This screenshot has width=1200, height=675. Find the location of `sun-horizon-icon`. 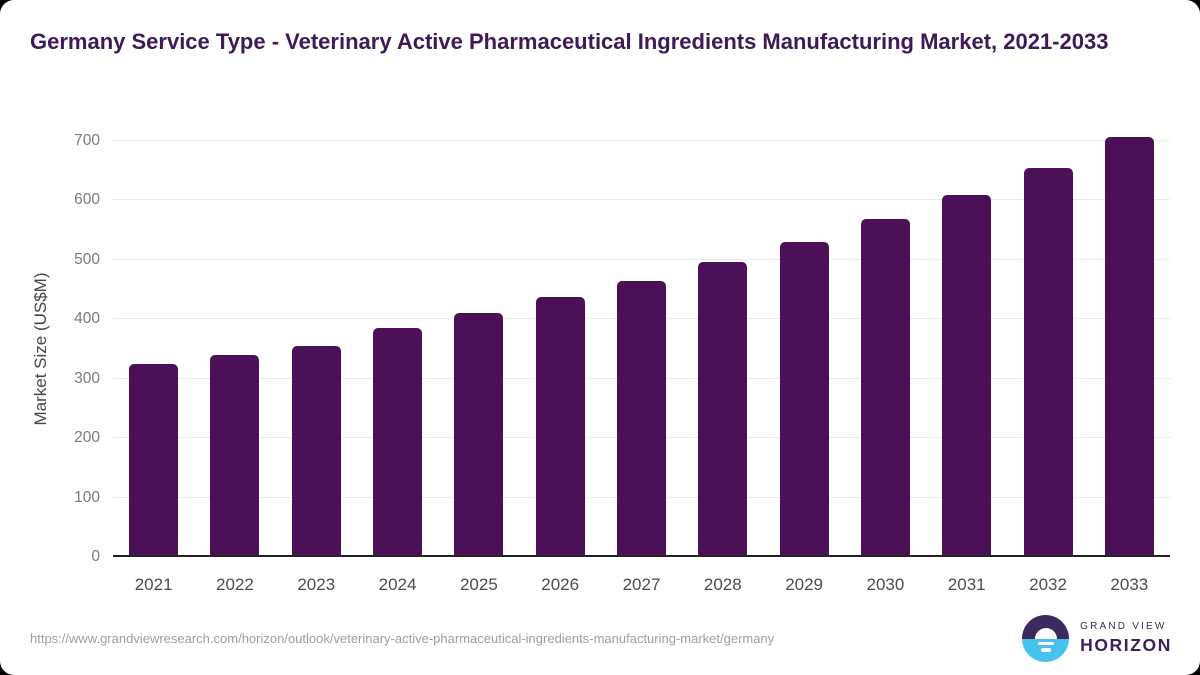

sun-horizon-icon is located at coordinates (1046, 638).